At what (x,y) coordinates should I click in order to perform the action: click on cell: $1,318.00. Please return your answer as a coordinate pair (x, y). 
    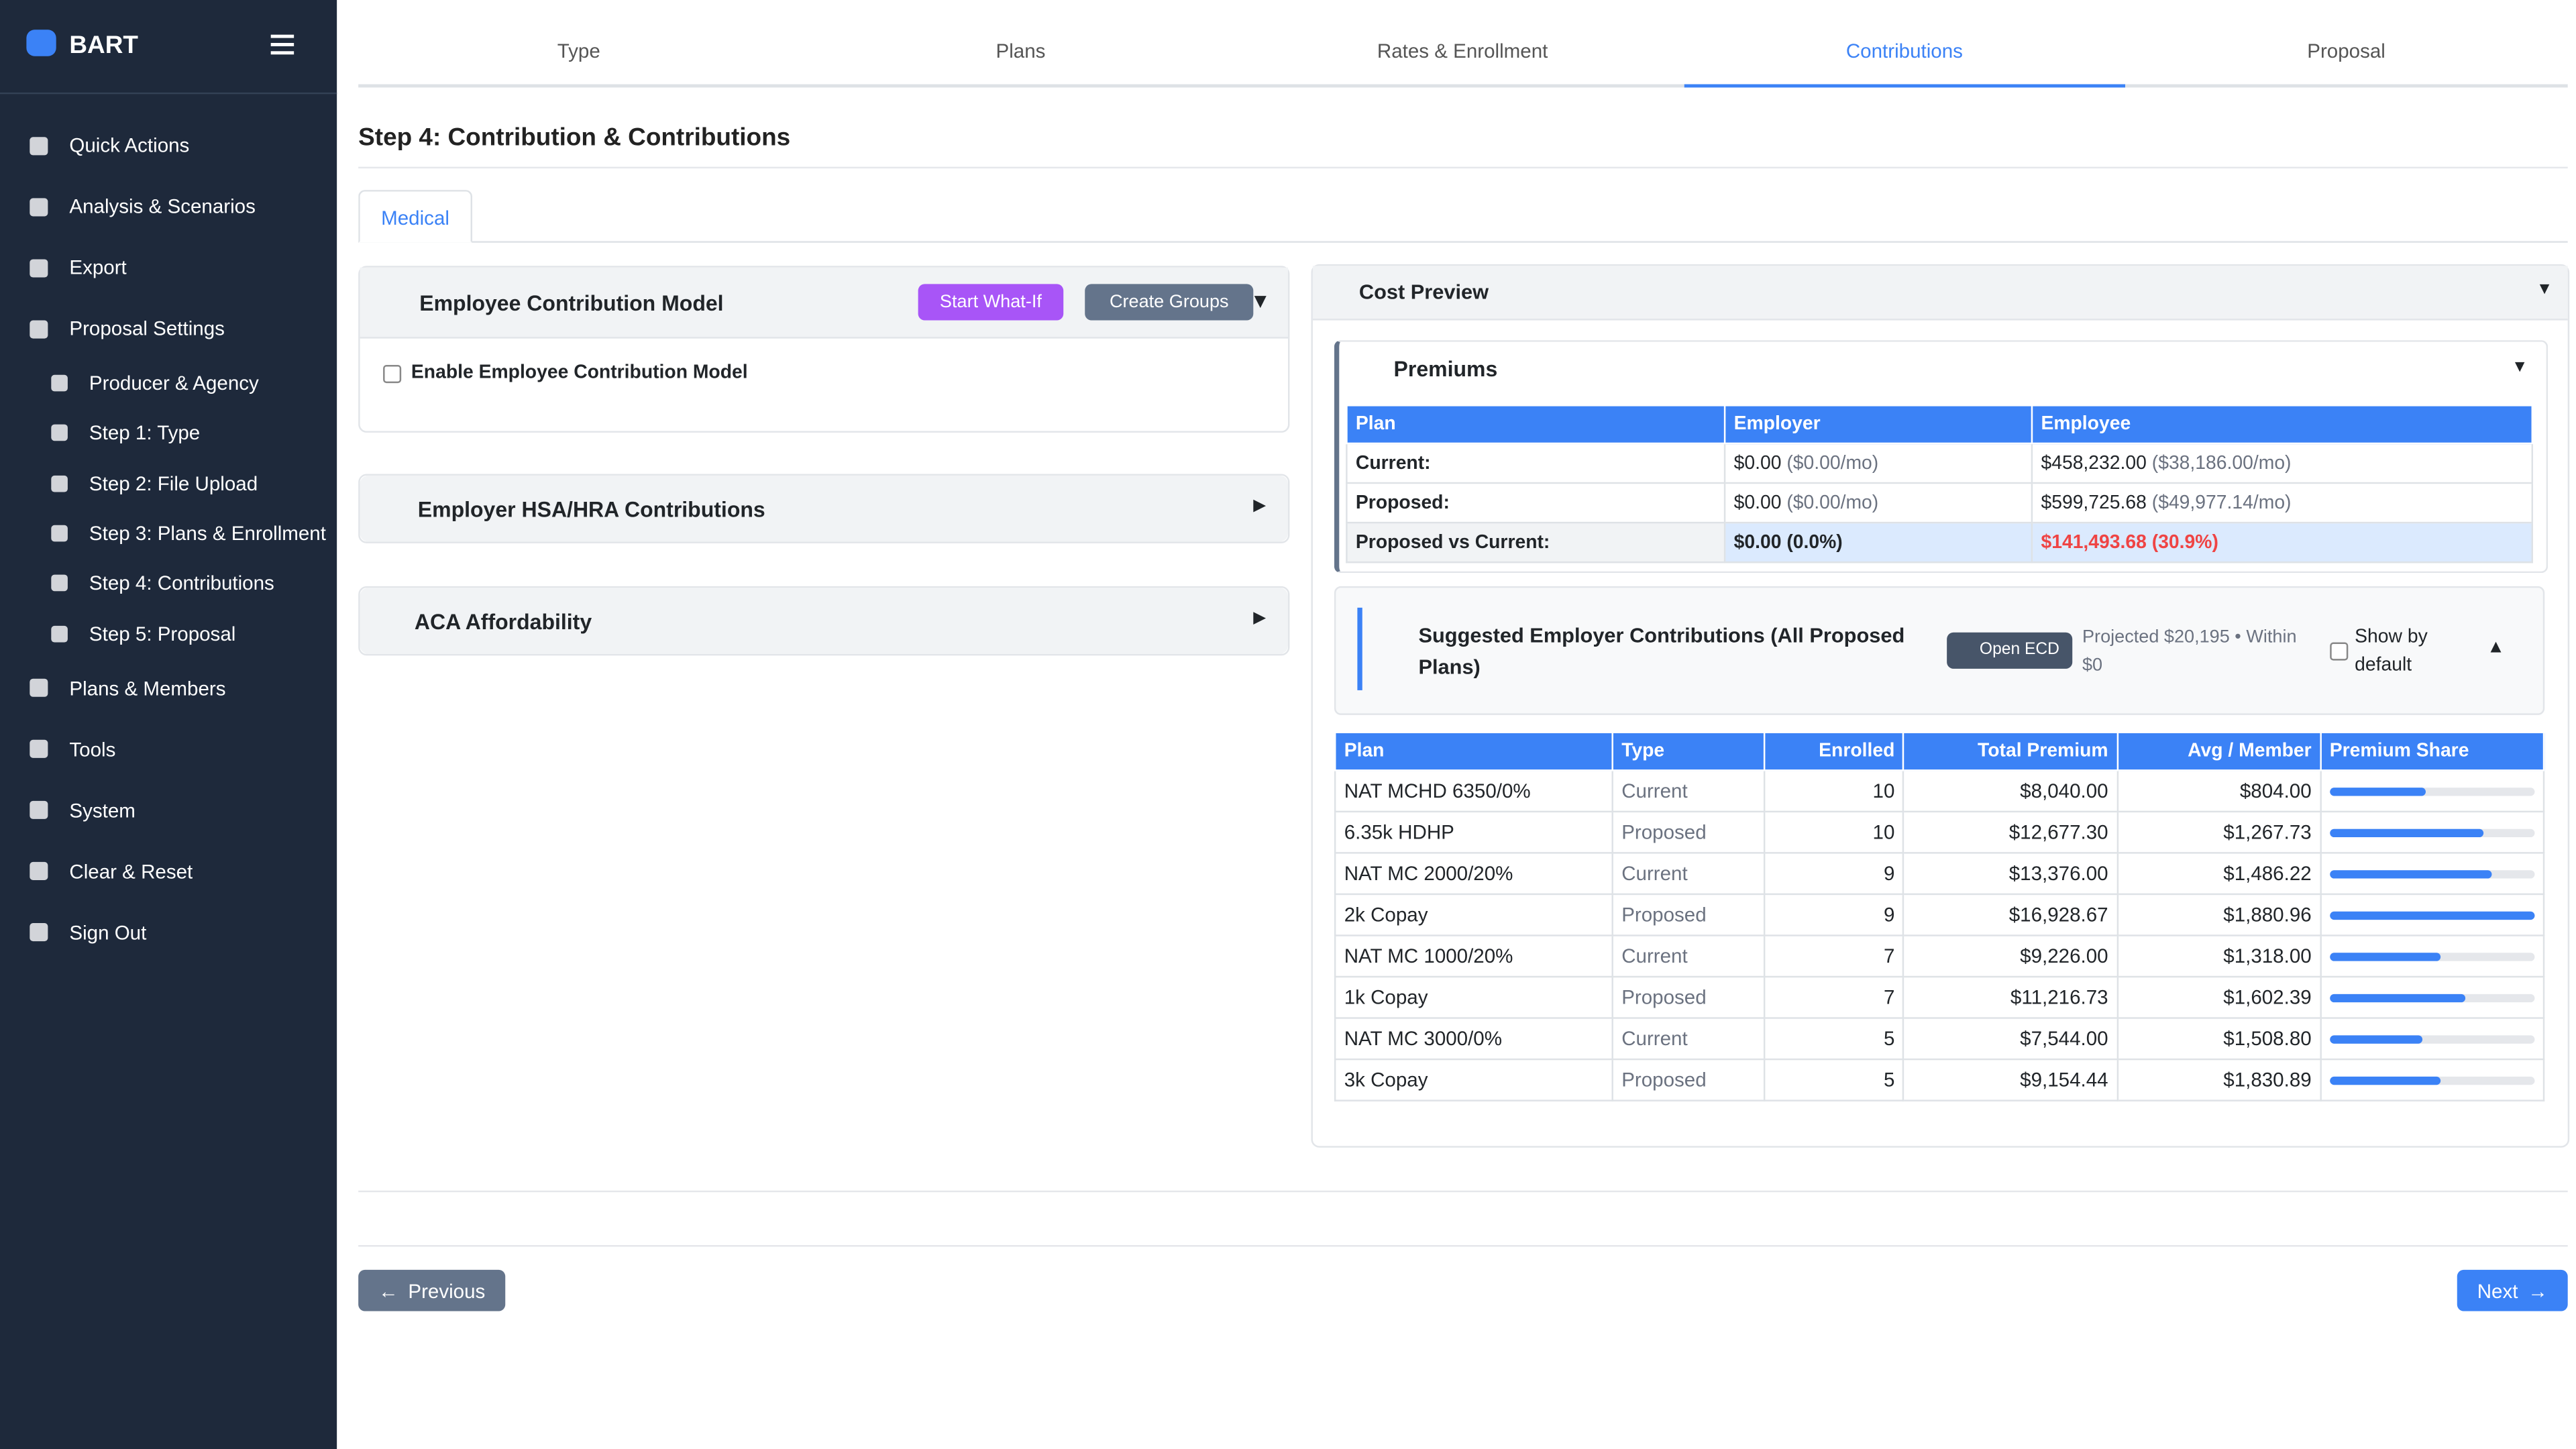
    Looking at the image, I should click on (2219, 956).